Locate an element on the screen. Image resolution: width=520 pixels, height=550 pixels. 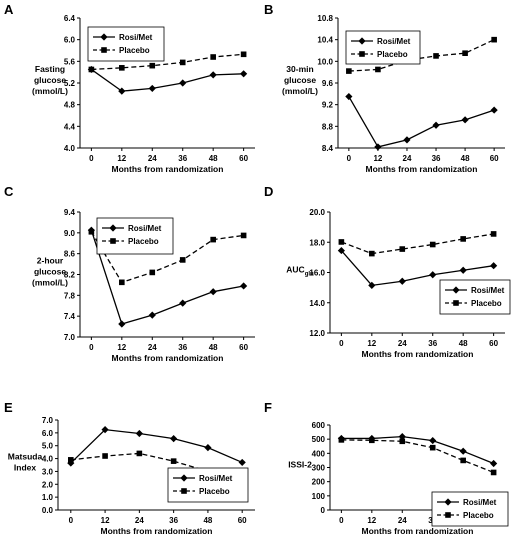
y-tick-label: 7.0 is located at coordinates (70, 337).